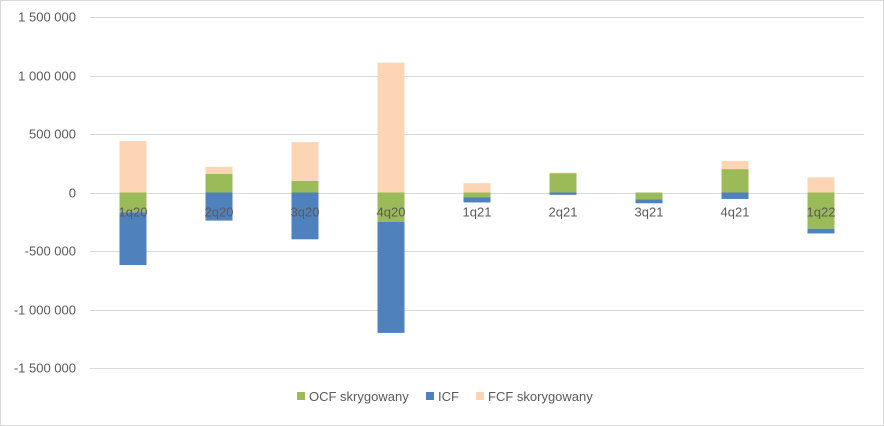  I want to click on y-tick-label: -1 500 000, so click(45, 368).